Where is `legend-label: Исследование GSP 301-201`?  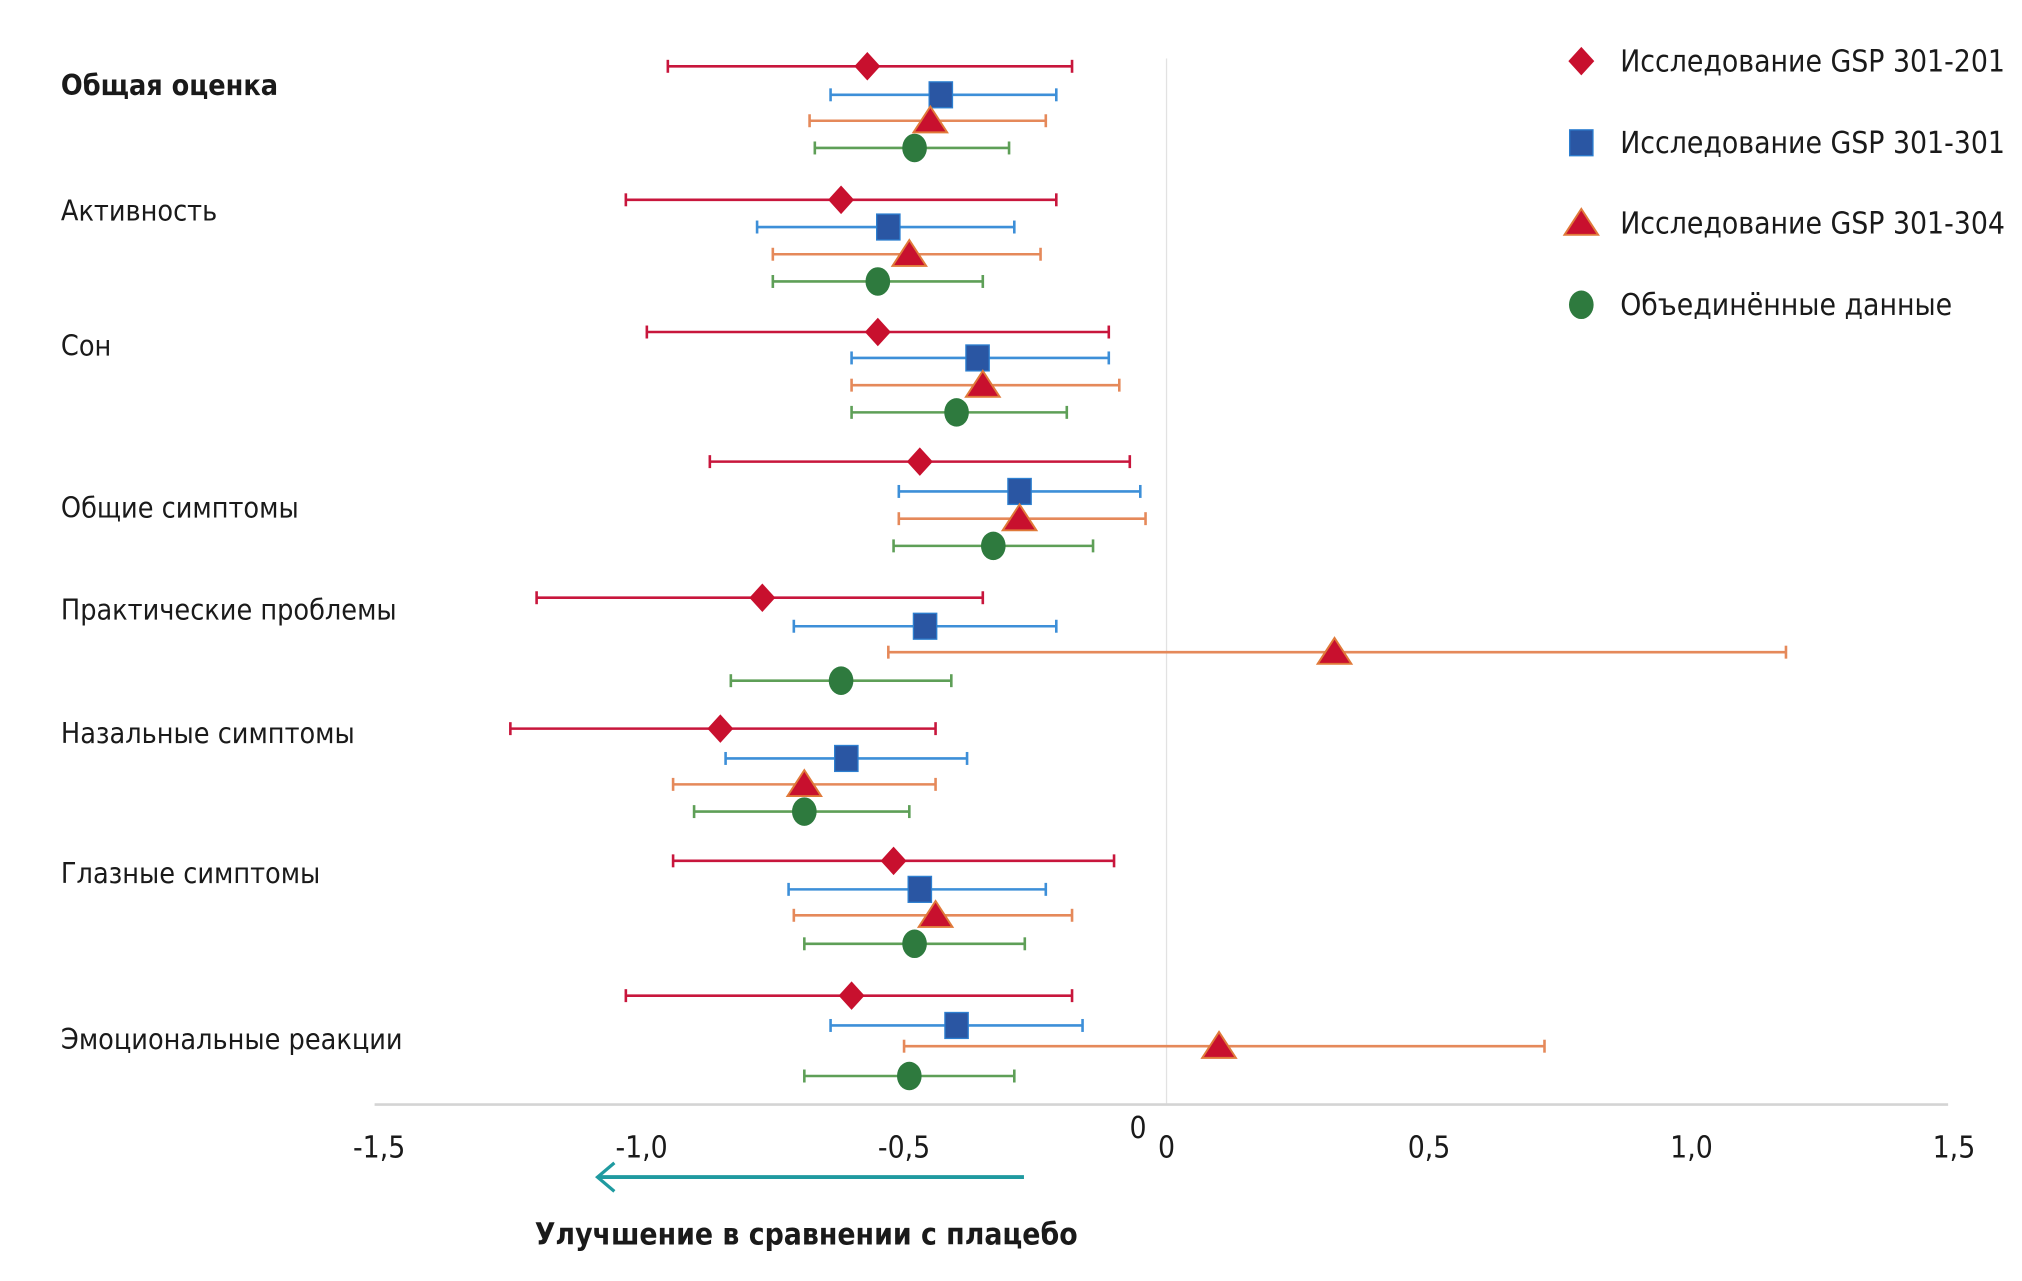
legend-label: Исследование GSP 301-201 is located at coordinates (1812, 61).